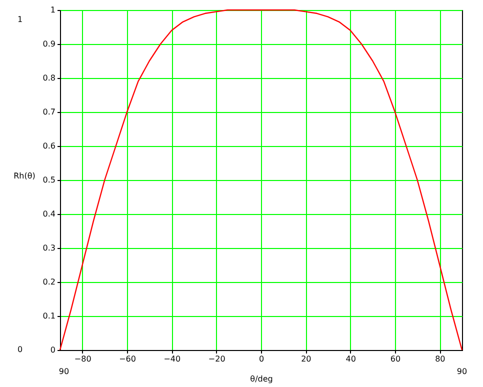 The image size is (483, 387). What do you see at coordinates (49, 44) in the screenshot?
I see `y-tick-label: 0.9` at bounding box center [49, 44].